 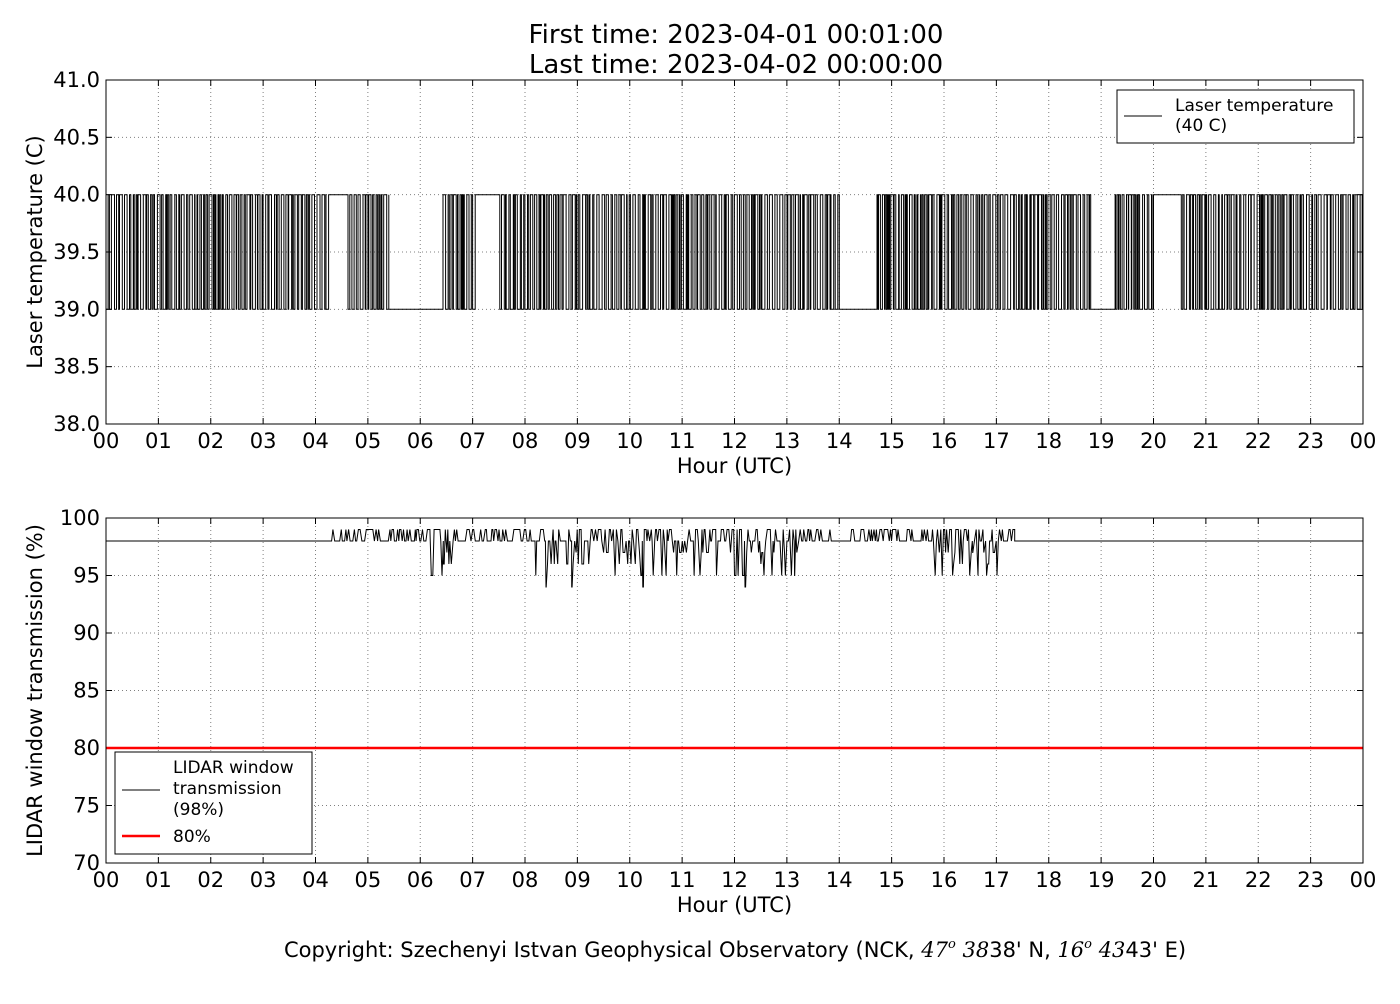 I want to click on lidar-x-tick-label: 16, so click(x=944, y=880).